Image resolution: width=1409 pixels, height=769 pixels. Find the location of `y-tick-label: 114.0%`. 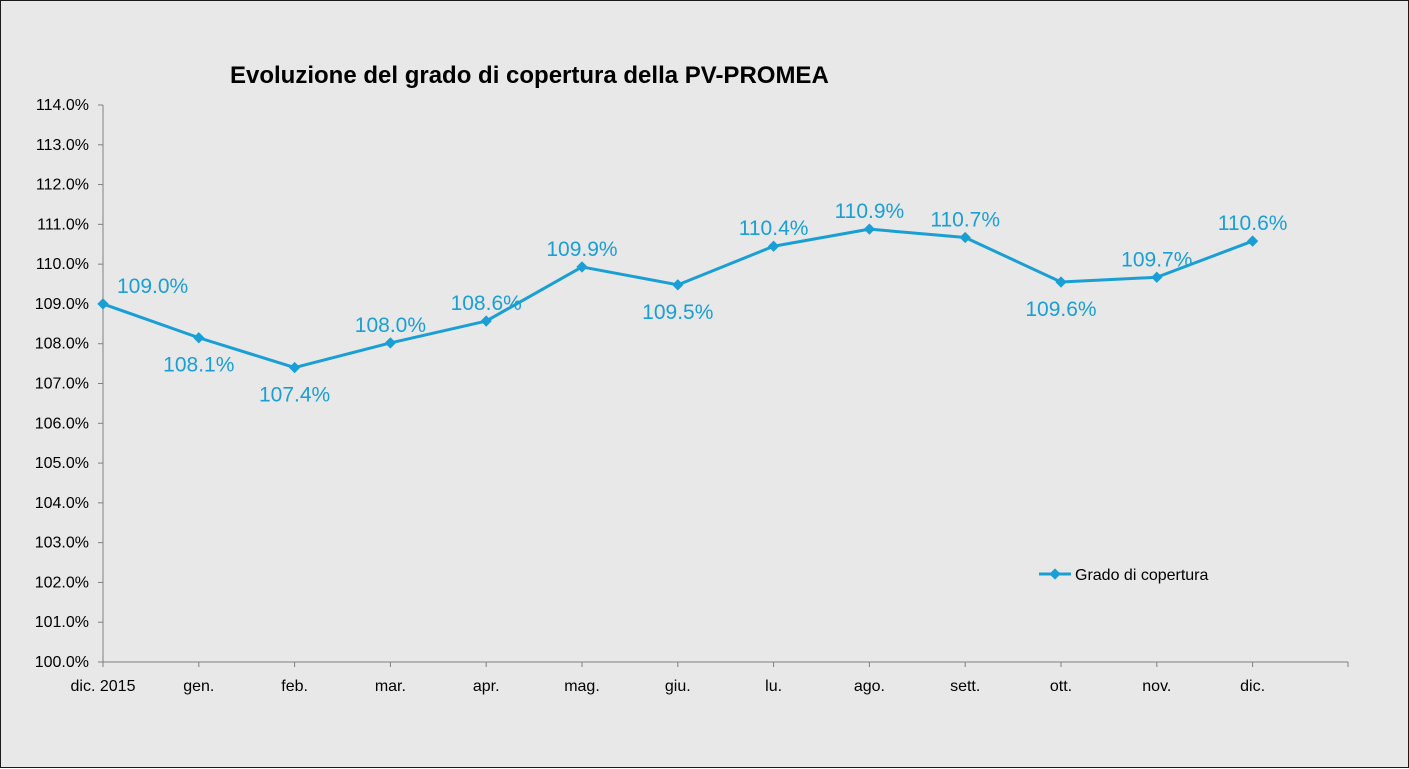

y-tick-label: 114.0% is located at coordinates (62, 105).